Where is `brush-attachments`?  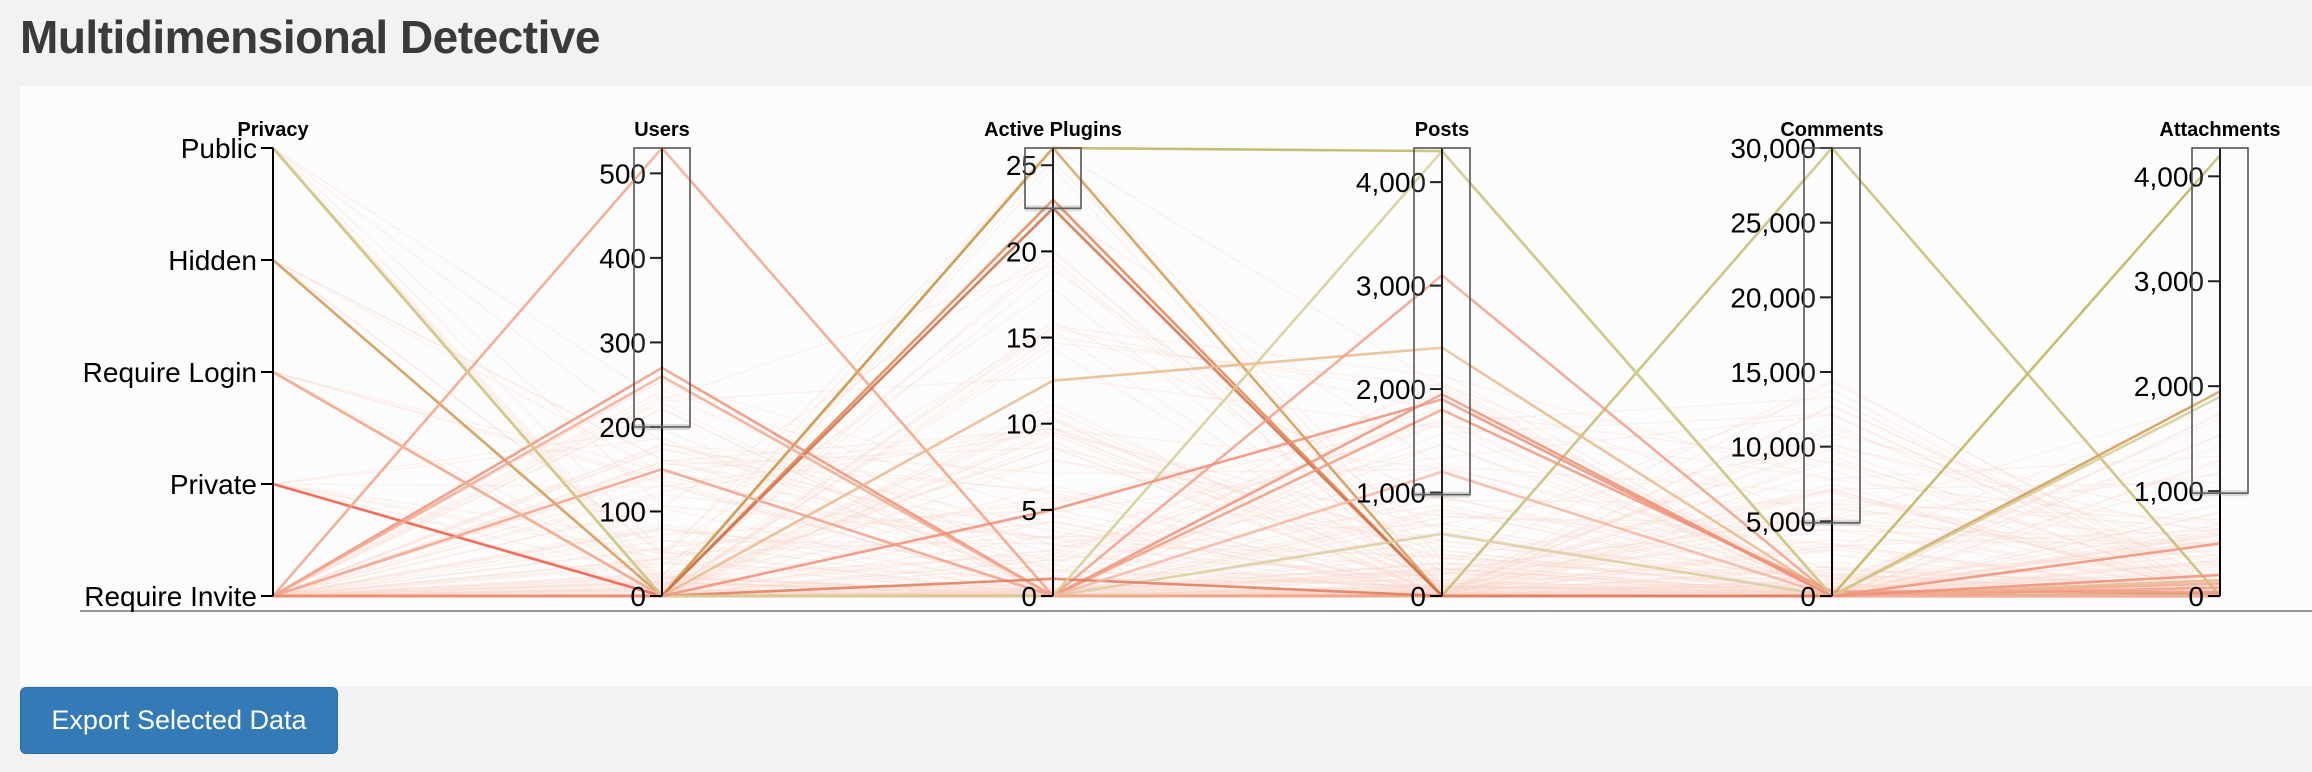 brush-attachments is located at coordinates (2220, 320).